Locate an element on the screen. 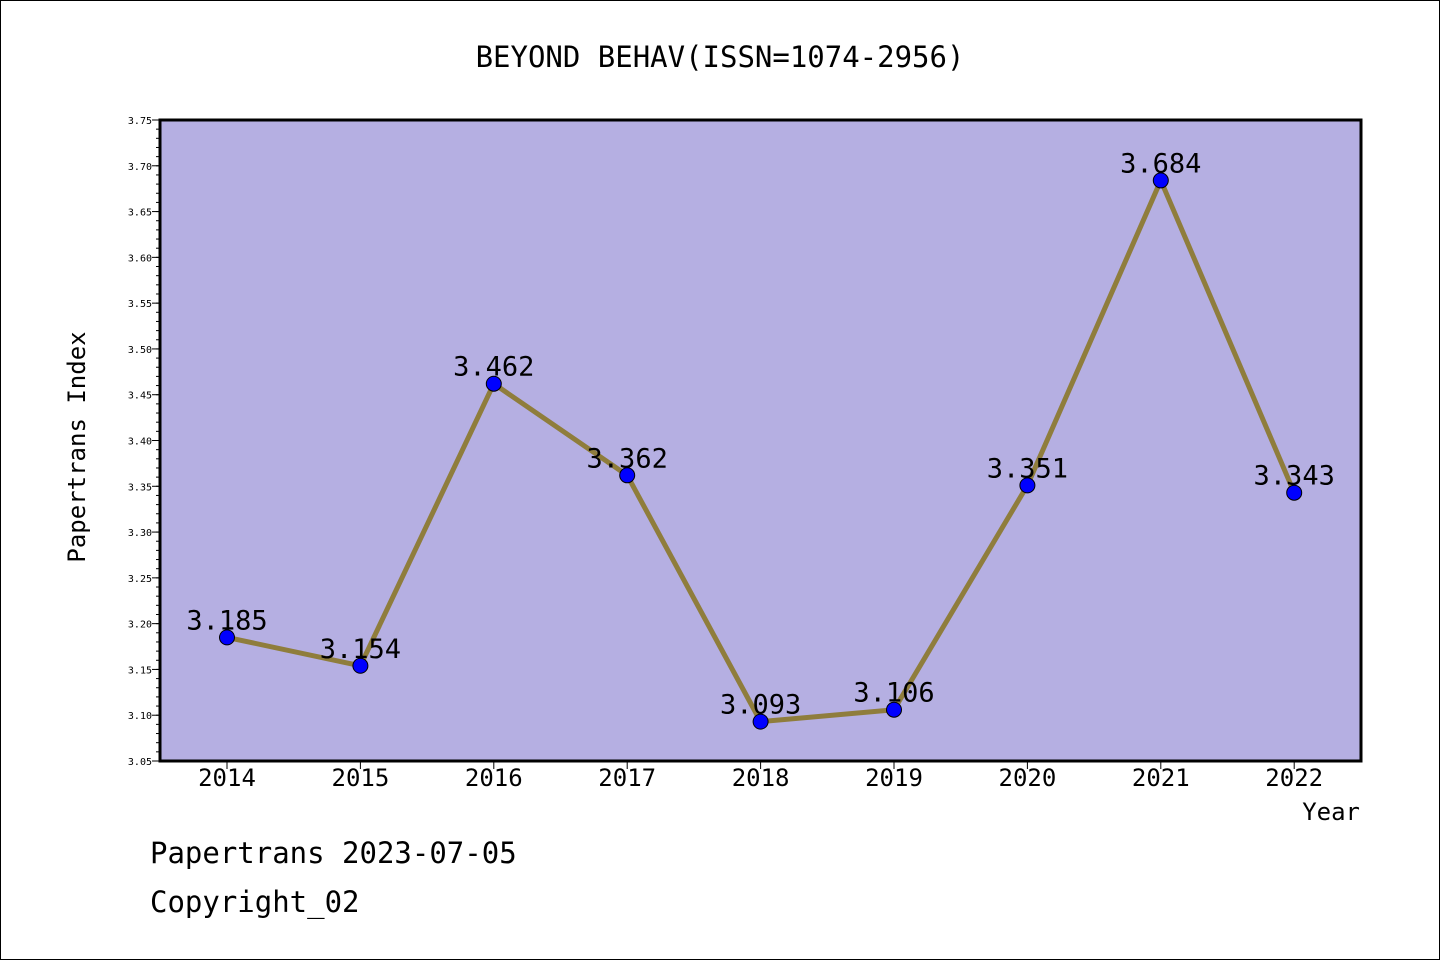 The height and width of the screenshot is (960, 1440). x-tick-label: 2020 is located at coordinates (1028, 778).